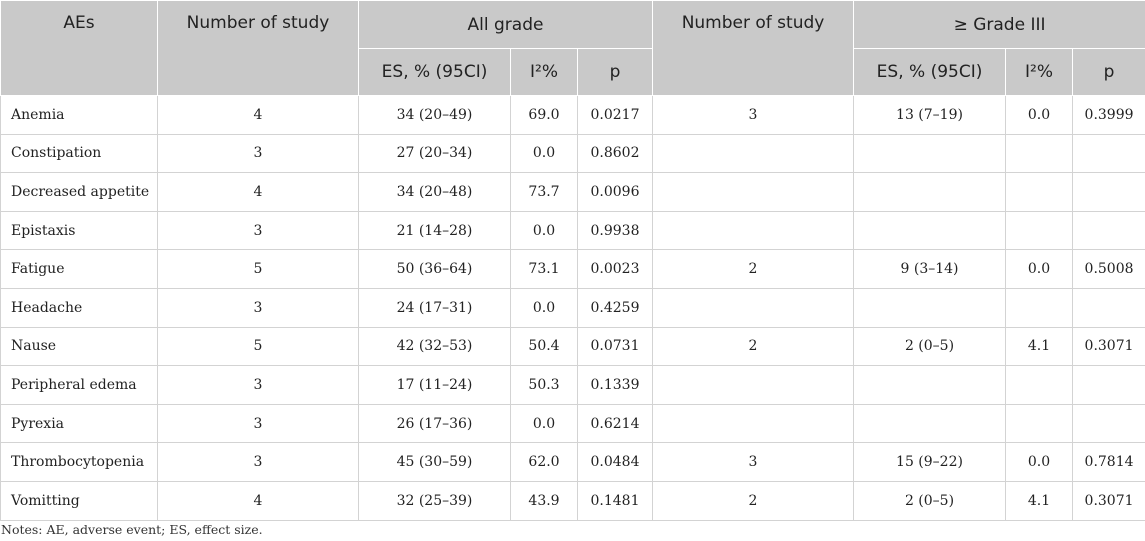 The width and height of the screenshot is (1145, 541). Describe the element at coordinates (544, 346) in the screenshot. I see `i2-all-cell: 50.4` at that location.